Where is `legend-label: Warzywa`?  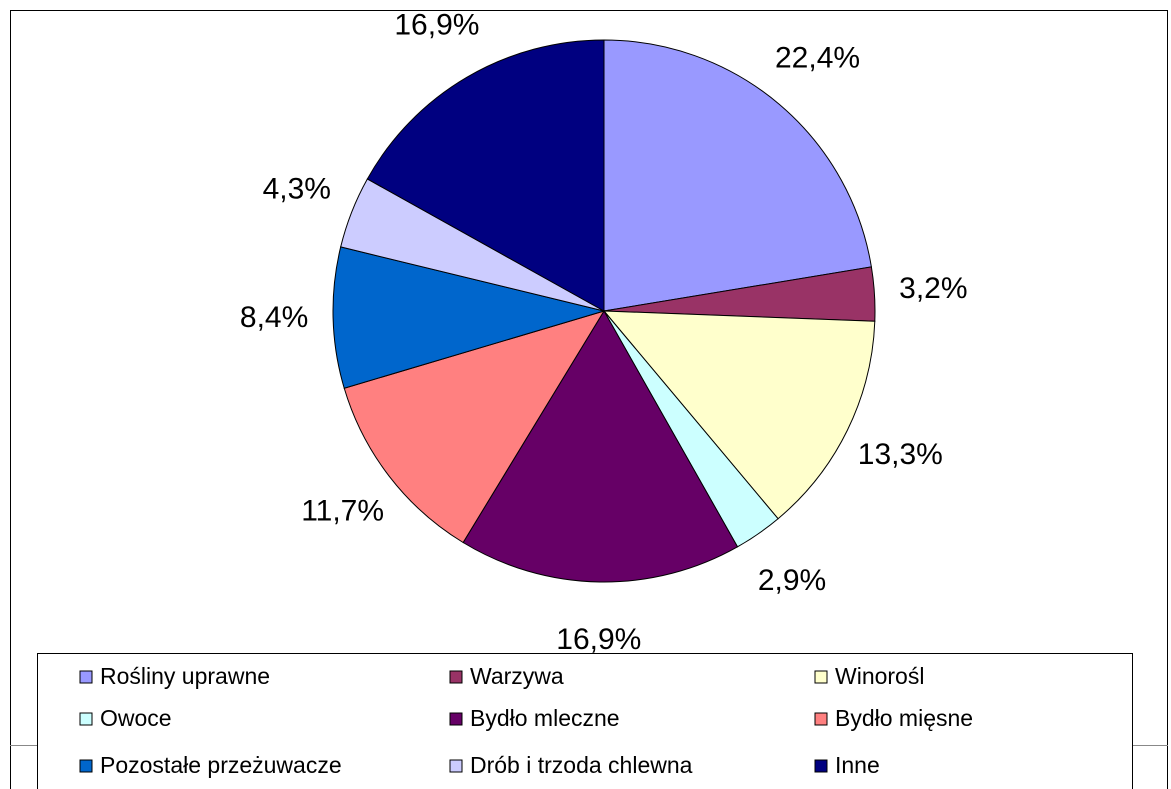 legend-label: Warzywa is located at coordinates (517, 676).